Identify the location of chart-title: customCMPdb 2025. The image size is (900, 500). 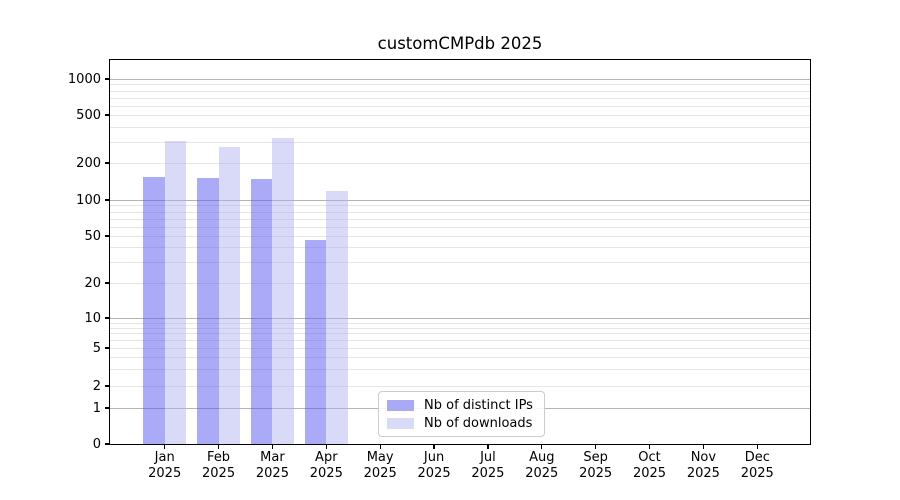
(460, 43).